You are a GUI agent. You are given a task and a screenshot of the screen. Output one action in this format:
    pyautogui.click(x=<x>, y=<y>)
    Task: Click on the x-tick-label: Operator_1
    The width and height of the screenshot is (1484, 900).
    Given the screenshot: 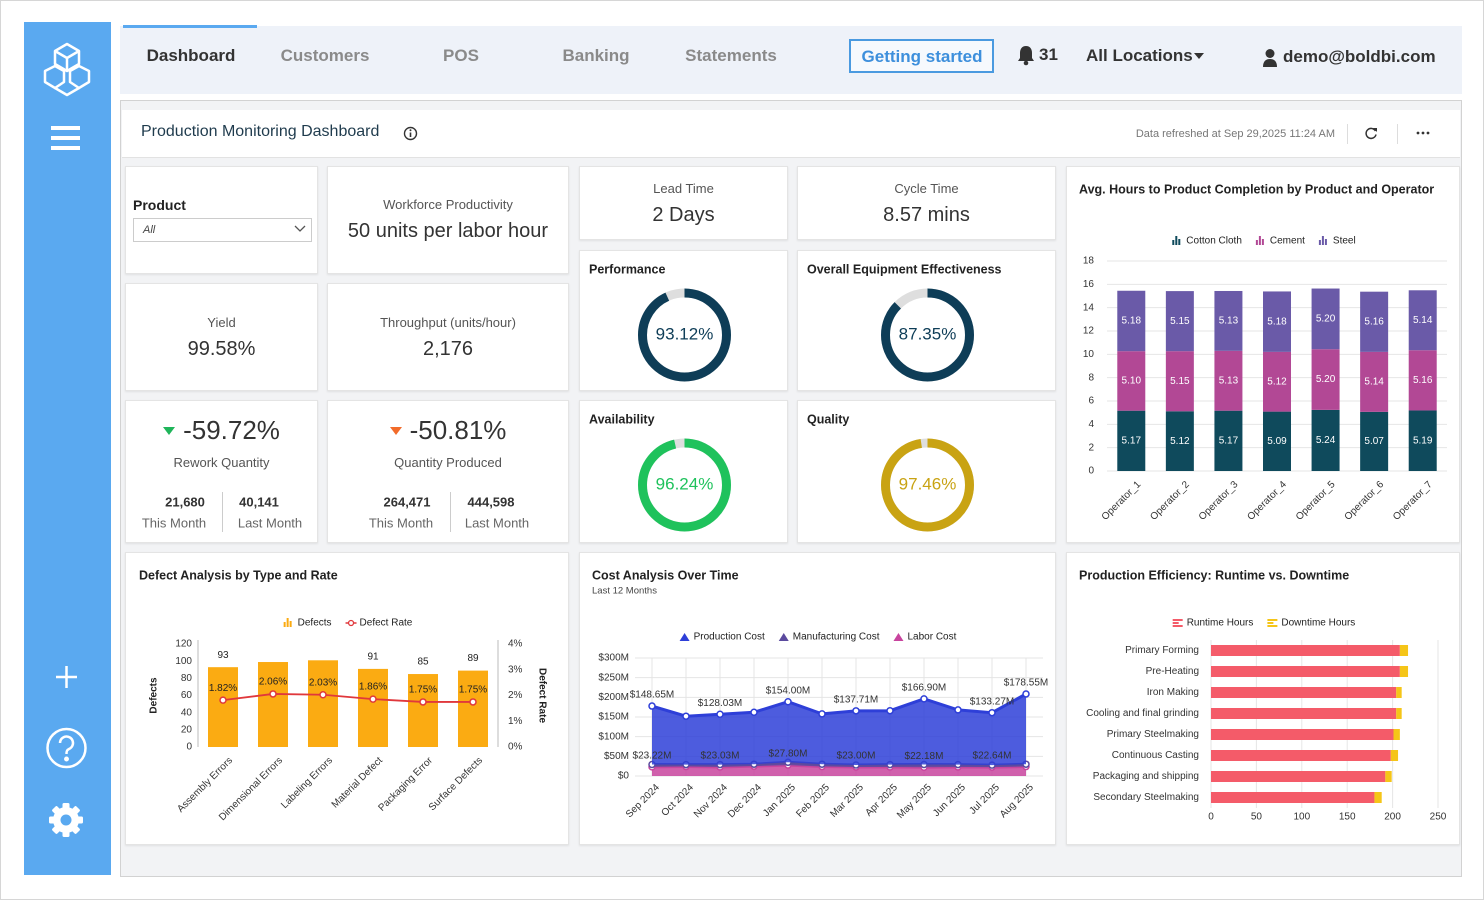 What is the action you would take?
    pyautogui.click(x=1122, y=501)
    